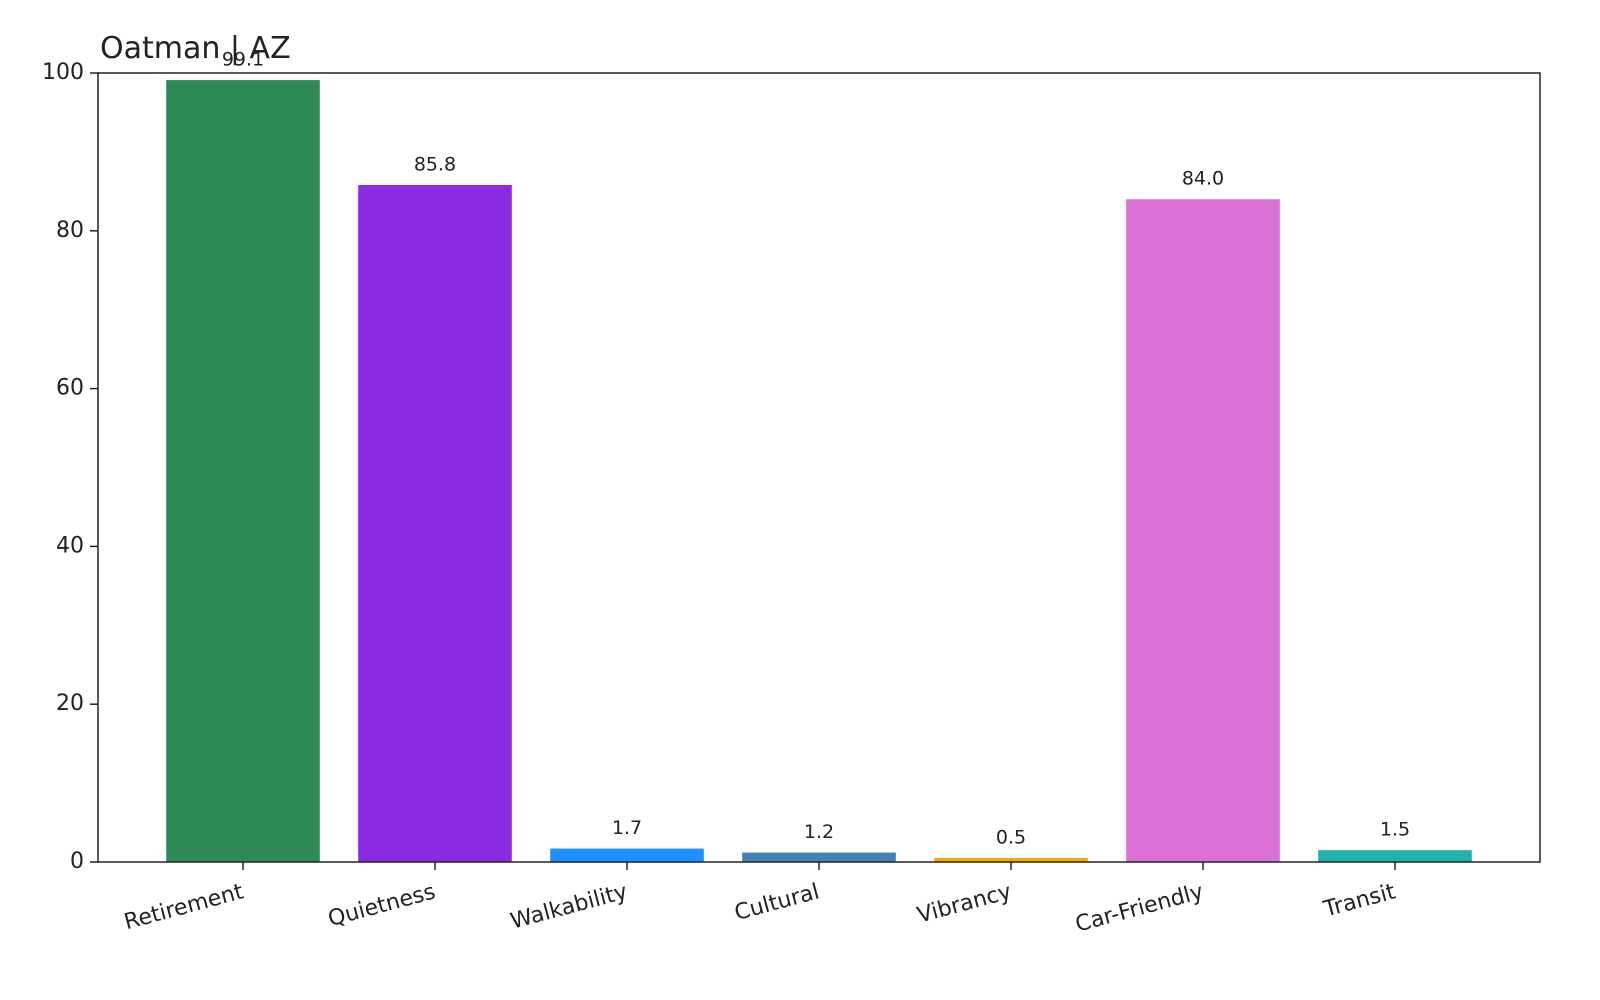  I want to click on value-label: 1.2, so click(819, 832).